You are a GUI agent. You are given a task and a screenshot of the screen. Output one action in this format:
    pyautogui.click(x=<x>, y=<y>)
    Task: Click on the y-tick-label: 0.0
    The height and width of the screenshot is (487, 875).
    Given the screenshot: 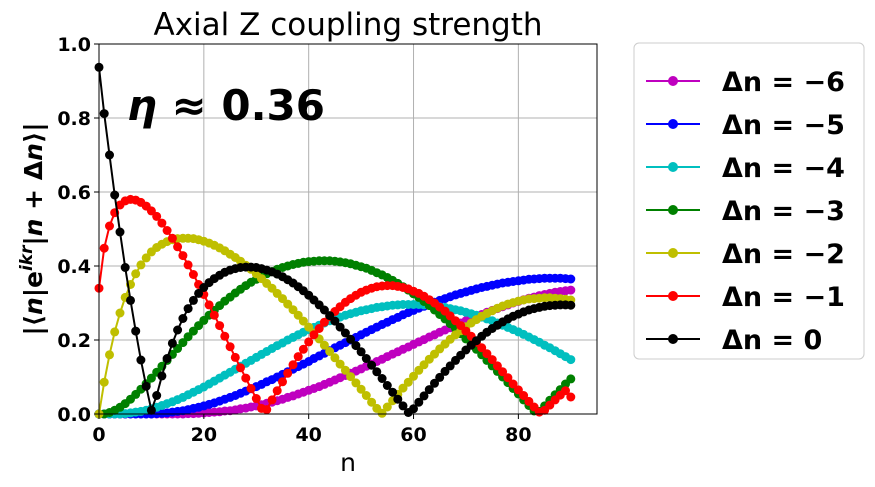 What is the action you would take?
    pyautogui.click(x=74, y=415)
    